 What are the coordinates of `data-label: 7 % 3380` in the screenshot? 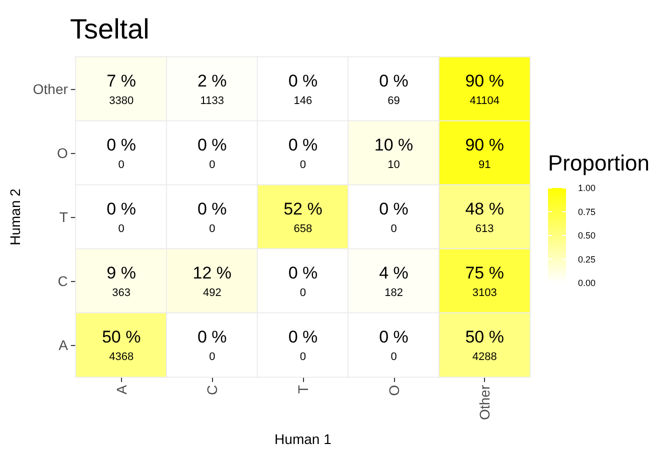 It's located at (121, 89).